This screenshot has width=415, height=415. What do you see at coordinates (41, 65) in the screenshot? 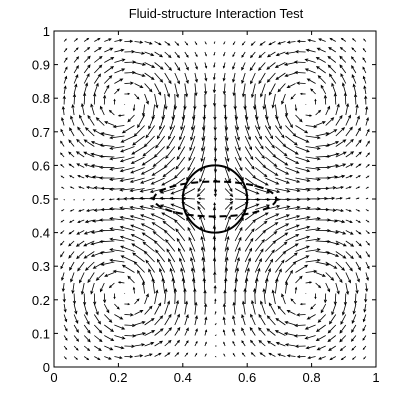
I see `y-tick-label: 0.9` at bounding box center [41, 65].